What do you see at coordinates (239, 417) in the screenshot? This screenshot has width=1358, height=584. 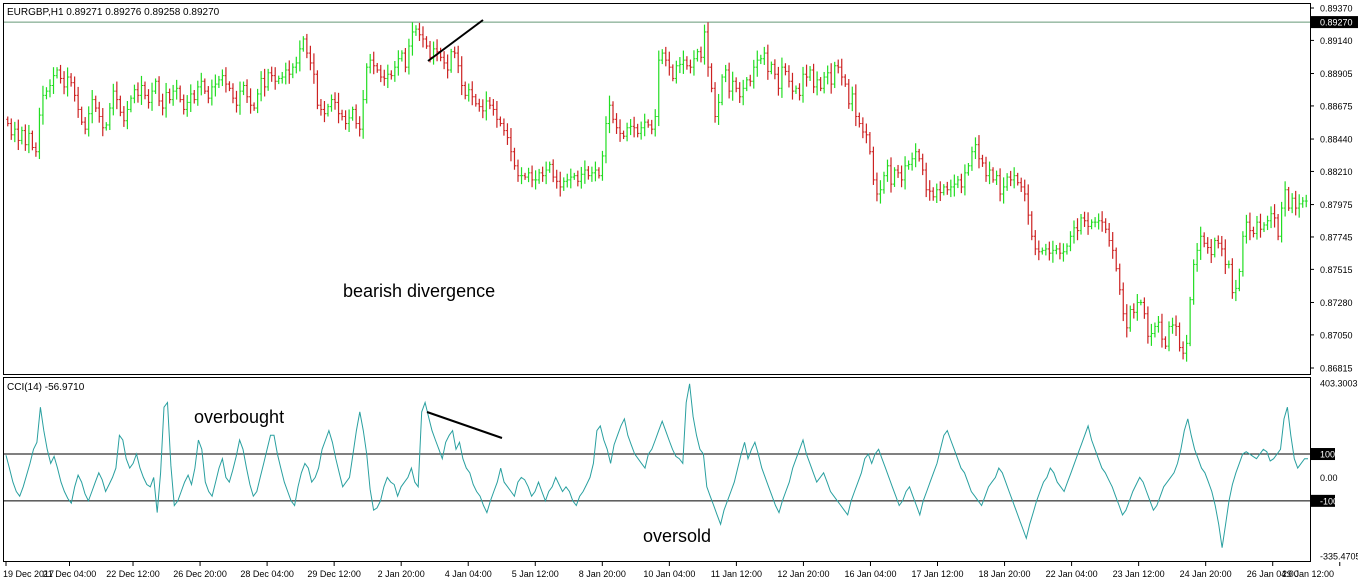 I see `overbought-label: overbought` at bounding box center [239, 417].